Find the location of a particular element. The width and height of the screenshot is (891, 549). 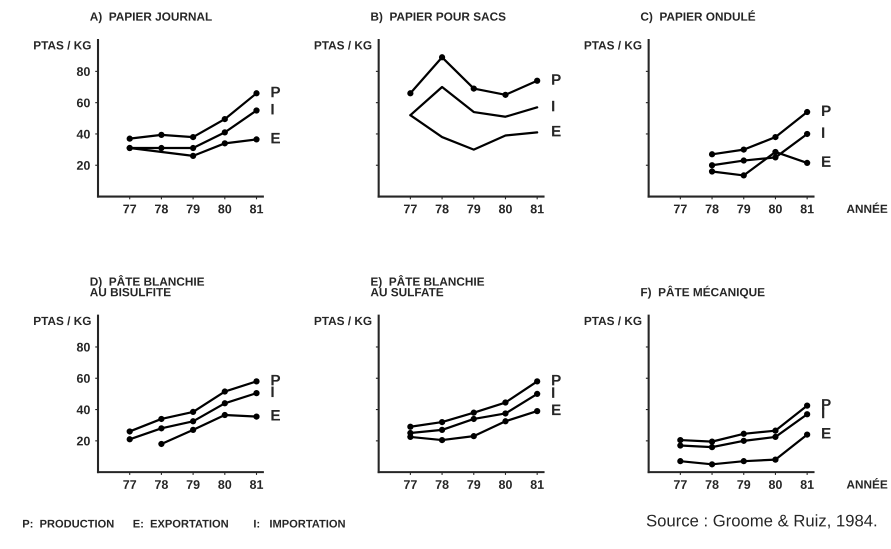

chart-title: E) PÂTE BLANCHIE AU SULFATE is located at coordinates (427, 285).